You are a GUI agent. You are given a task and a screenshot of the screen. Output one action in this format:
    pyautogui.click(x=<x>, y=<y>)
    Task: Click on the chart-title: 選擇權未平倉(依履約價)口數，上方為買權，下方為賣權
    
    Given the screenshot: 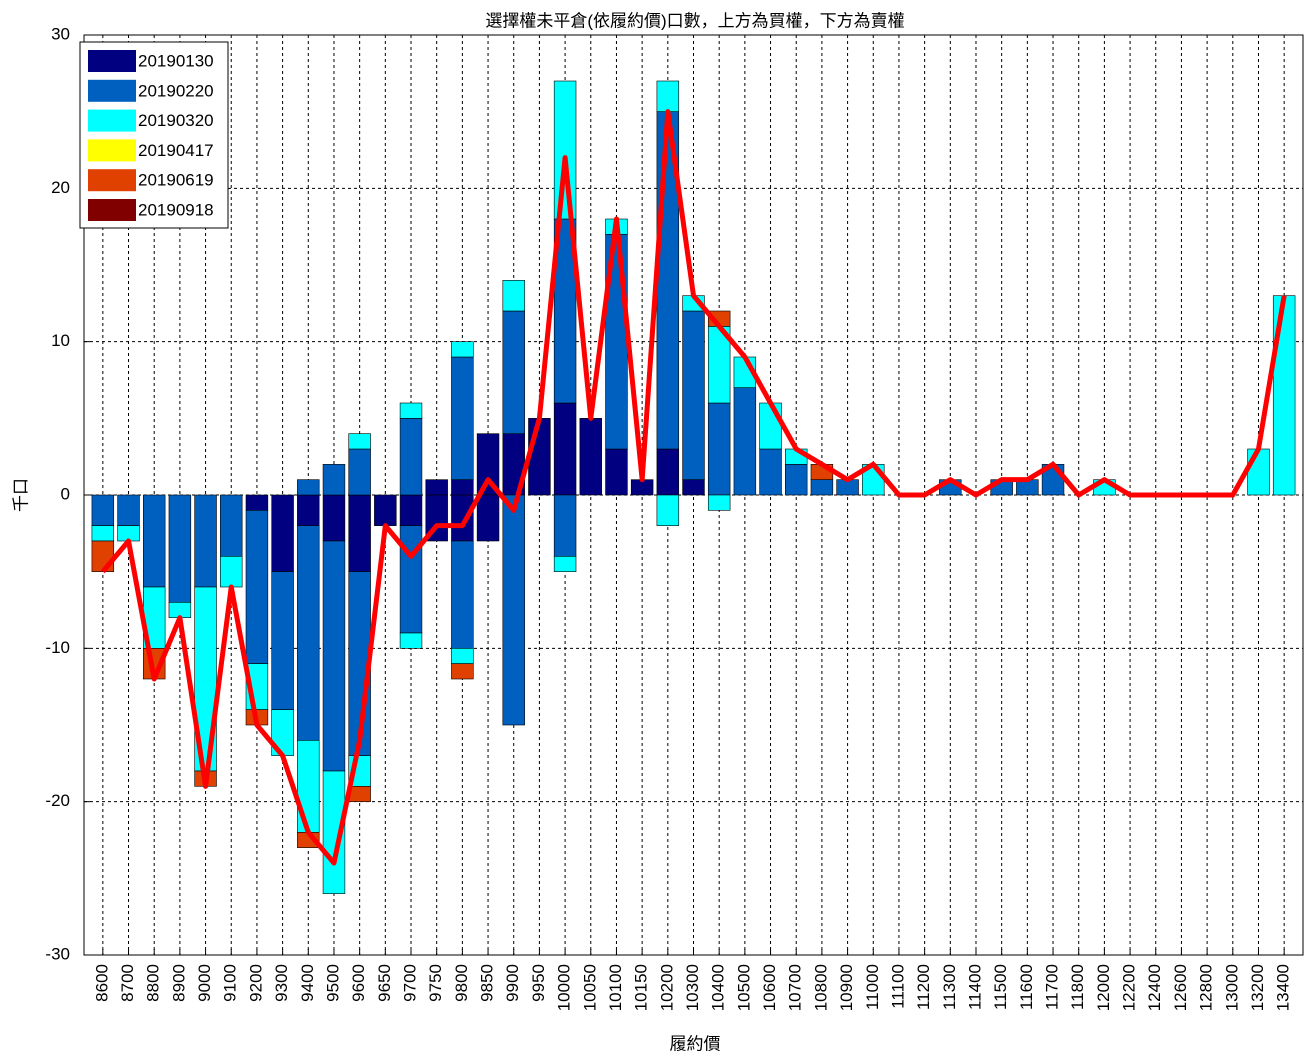 What is the action you would take?
    pyautogui.click(x=694, y=20)
    